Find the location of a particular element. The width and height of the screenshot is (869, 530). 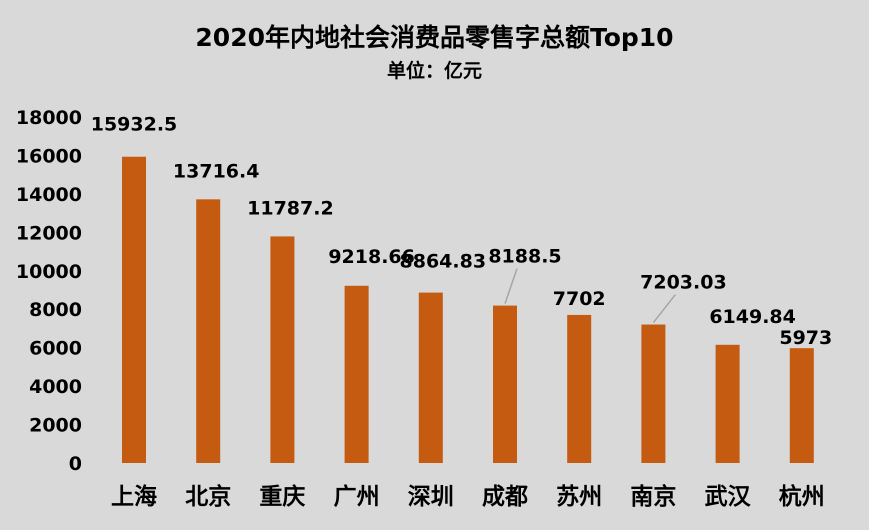

x-category-label: 上海 is located at coordinates (134, 496).